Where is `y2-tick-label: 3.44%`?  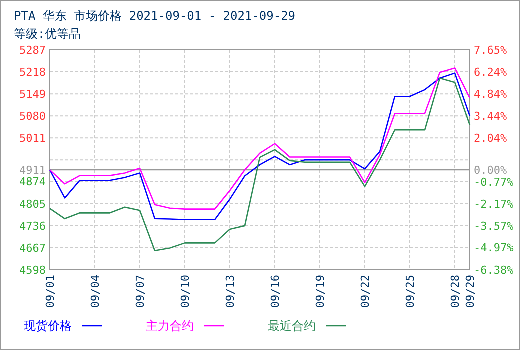 y2-tick-label: 3.44% is located at coordinates (491, 116).